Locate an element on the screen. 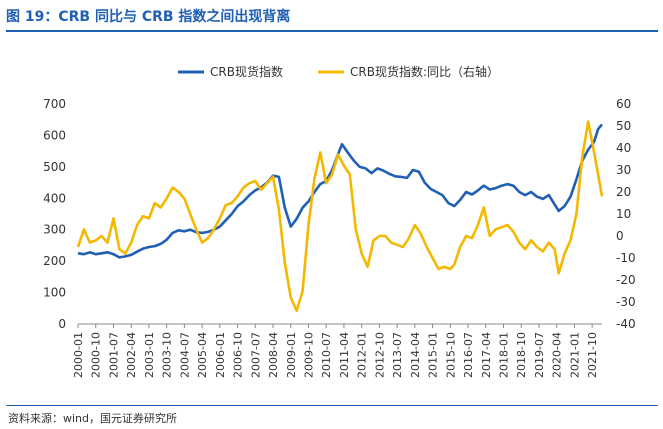 The height and width of the screenshot is (429, 663). x-tick-label: 2007-07 is located at coordinates (255, 355).